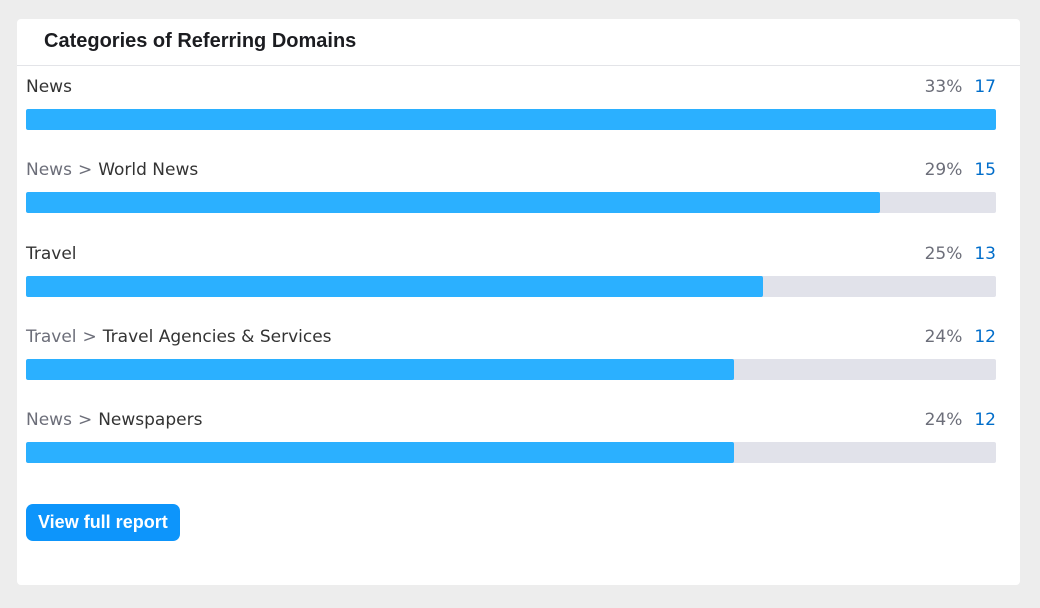 This screenshot has width=1040, height=608. I want to click on category-stats: 29% 15, so click(960, 170).